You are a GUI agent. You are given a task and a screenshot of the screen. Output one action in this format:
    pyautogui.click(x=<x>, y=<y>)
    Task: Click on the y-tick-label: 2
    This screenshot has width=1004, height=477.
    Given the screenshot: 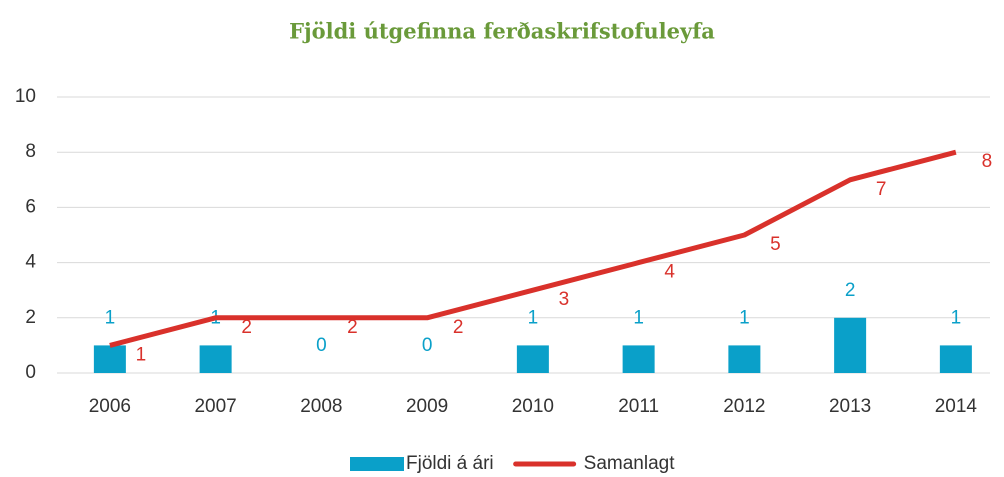 What is the action you would take?
    pyautogui.click(x=30, y=317)
    